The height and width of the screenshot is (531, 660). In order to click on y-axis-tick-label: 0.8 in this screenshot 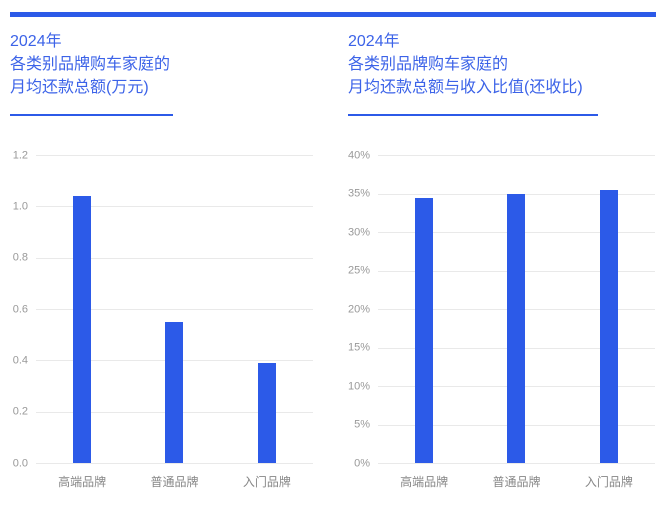, I will do `click(20, 257)`.